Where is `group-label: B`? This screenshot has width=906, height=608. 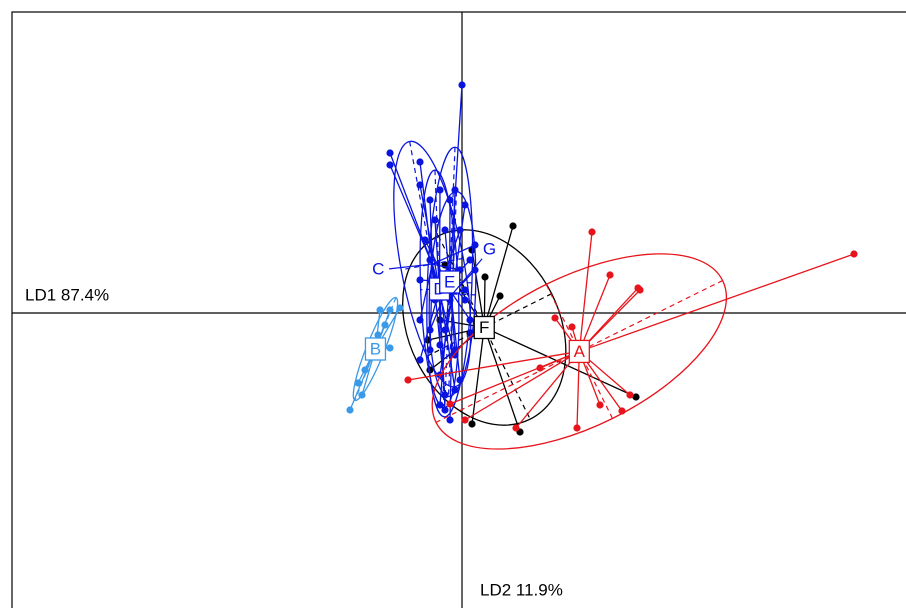 group-label: B is located at coordinates (375, 348).